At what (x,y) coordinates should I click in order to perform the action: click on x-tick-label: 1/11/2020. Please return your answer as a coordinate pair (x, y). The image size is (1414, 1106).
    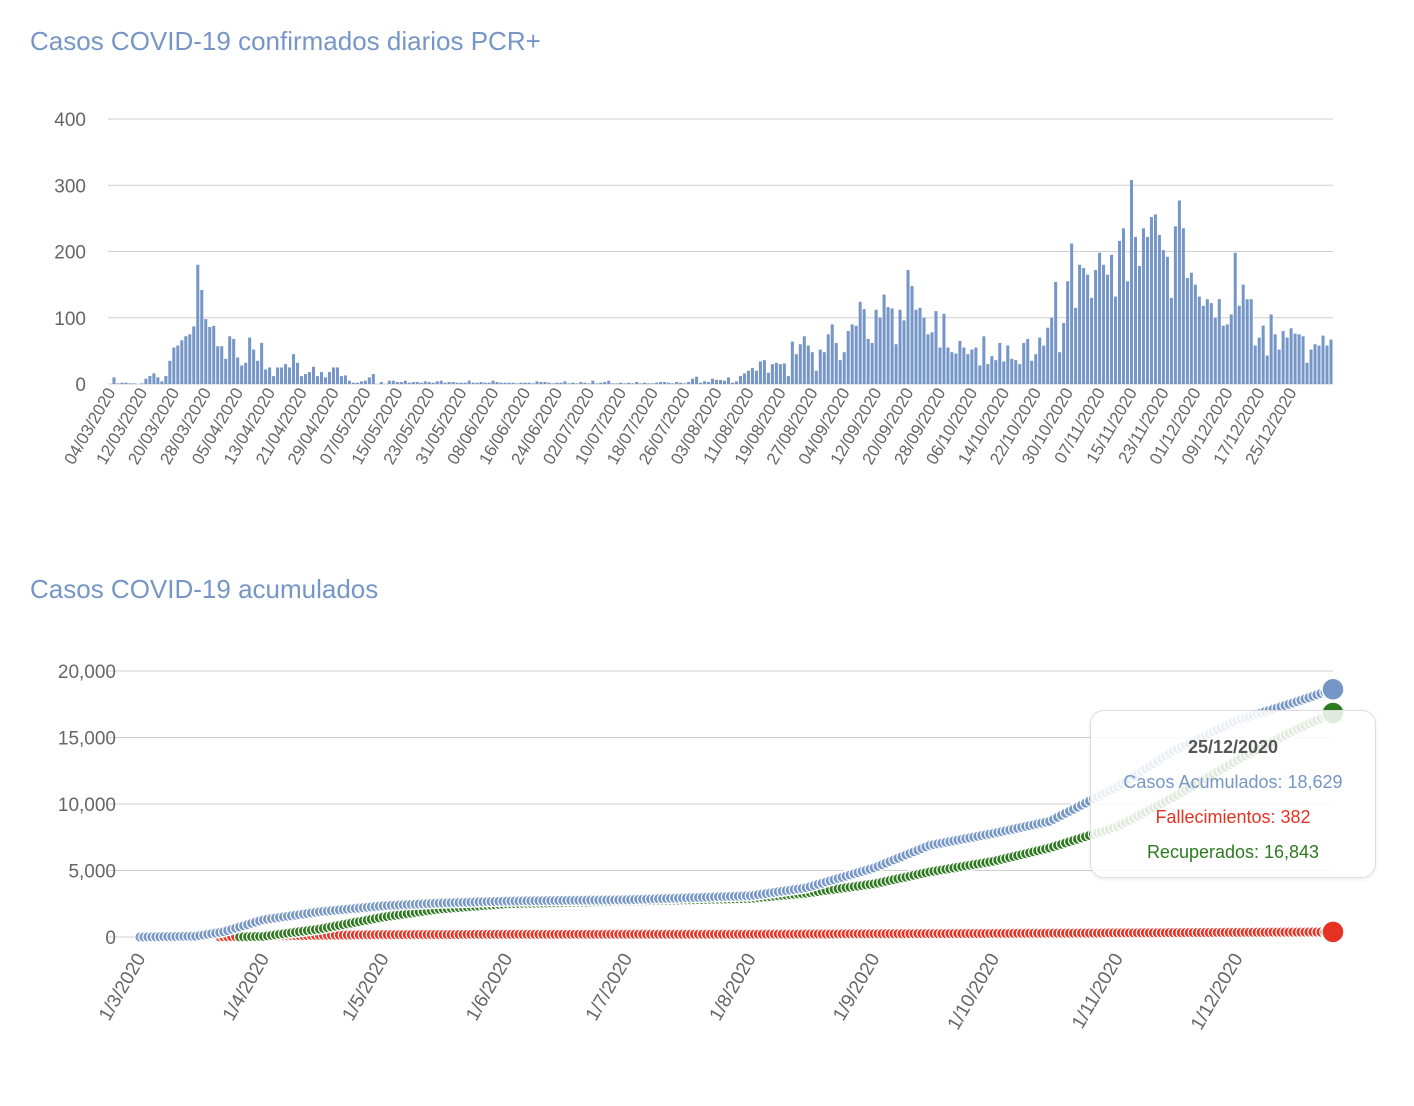
    Looking at the image, I should click on (1098, 991).